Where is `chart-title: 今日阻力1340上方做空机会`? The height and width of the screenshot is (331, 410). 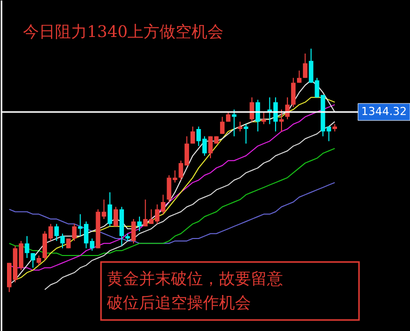 chart-title: 今日阻力1340上方做空机会 is located at coordinates (123, 31).